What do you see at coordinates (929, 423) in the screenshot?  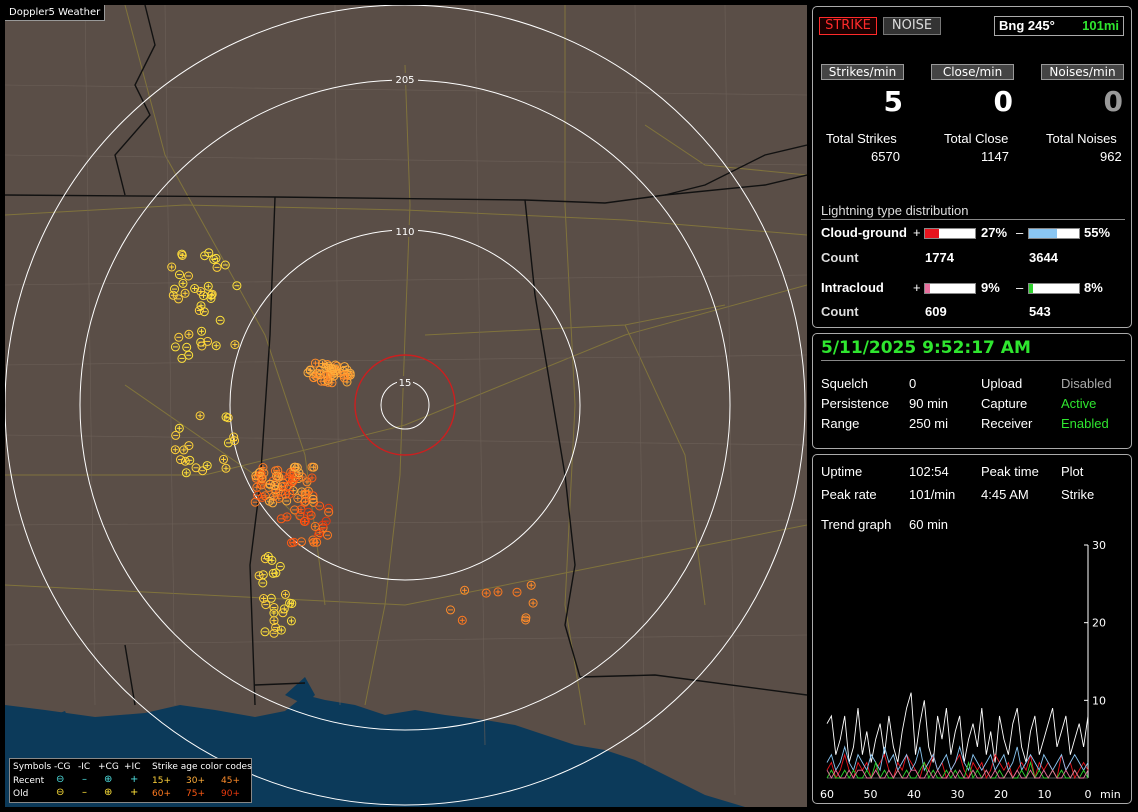 I see `range-value: 250 mi` at bounding box center [929, 423].